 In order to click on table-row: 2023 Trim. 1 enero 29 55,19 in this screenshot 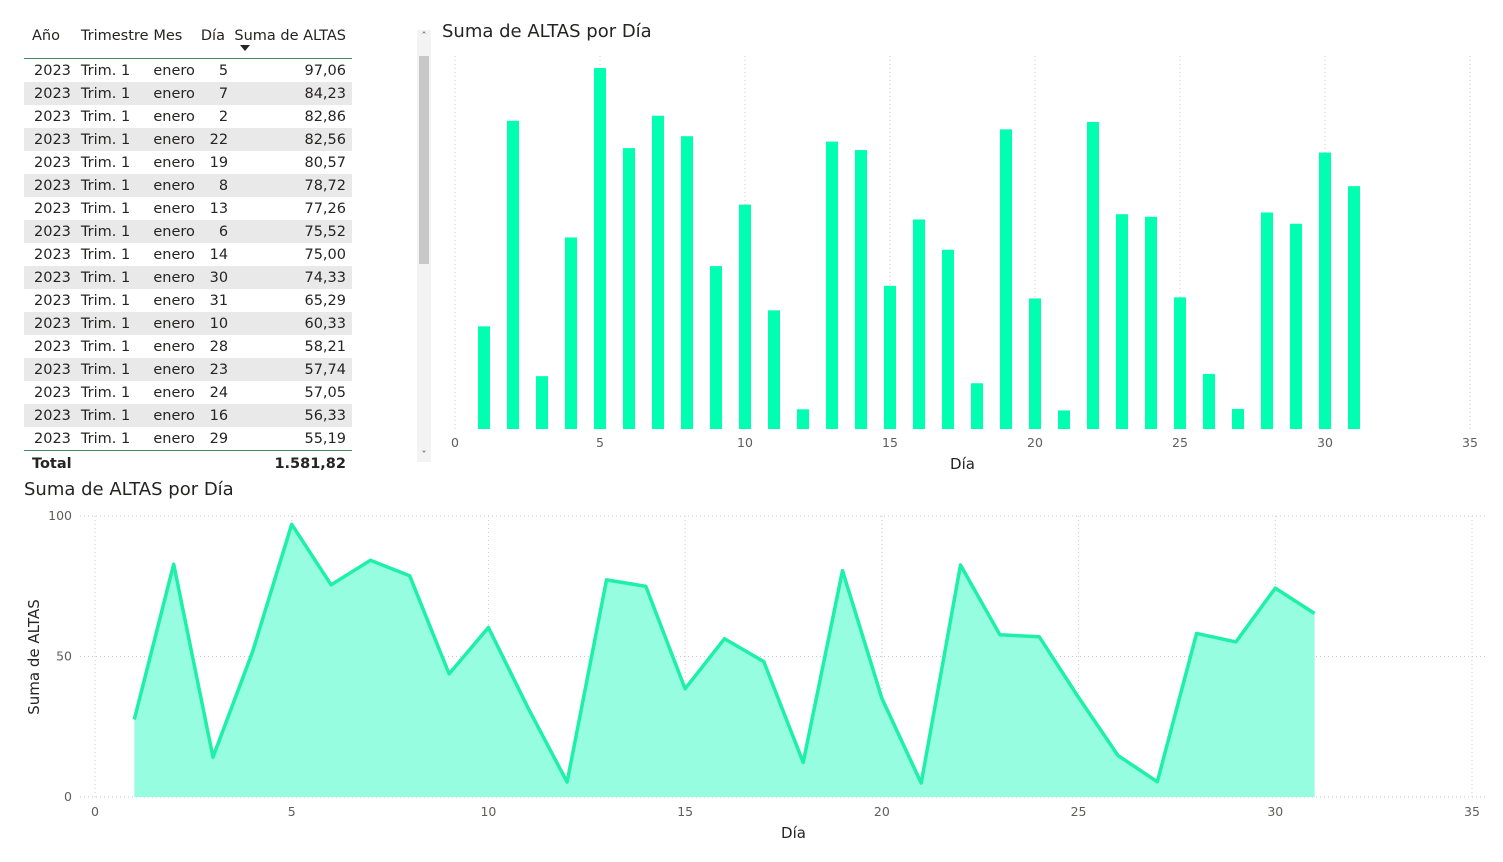, I will do `click(188, 439)`.